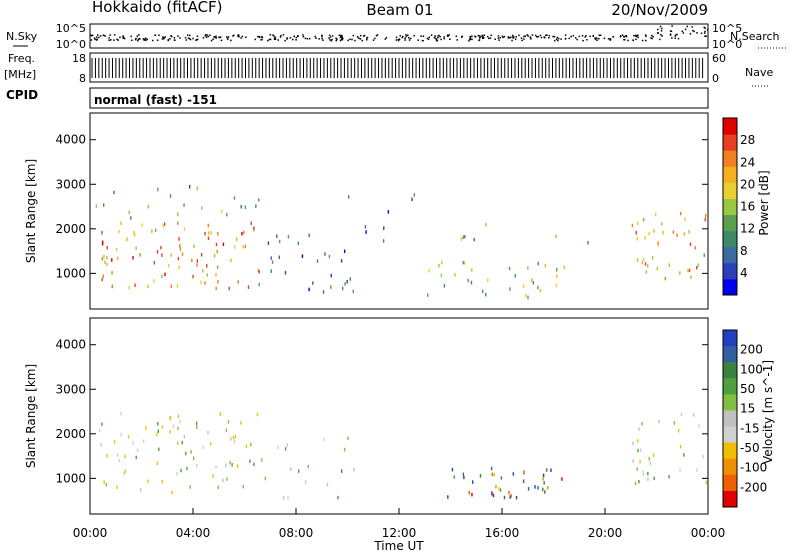 This screenshot has width=800, height=554. I want to click on noise-tick-low-right: 10^0, so click(727, 44).